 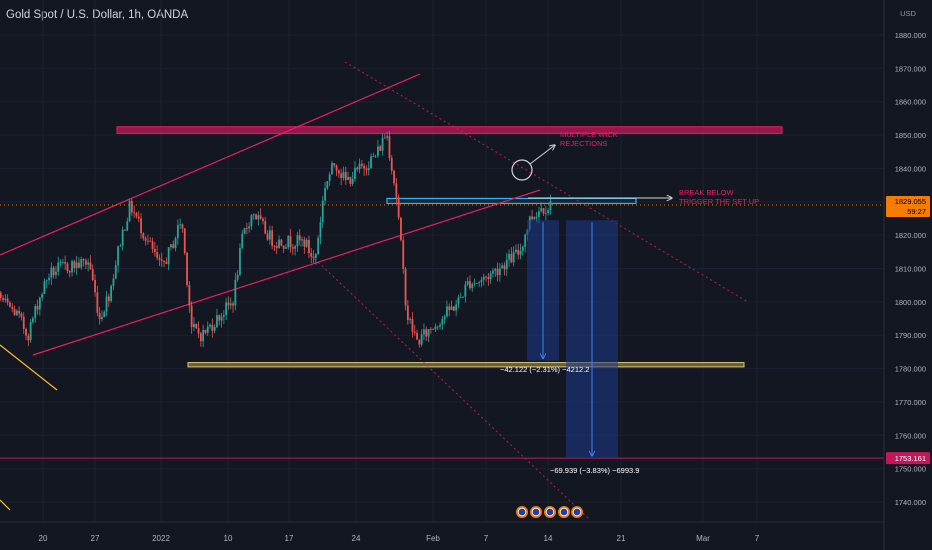 I want to click on time-tick-label: 14, so click(x=548, y=538).